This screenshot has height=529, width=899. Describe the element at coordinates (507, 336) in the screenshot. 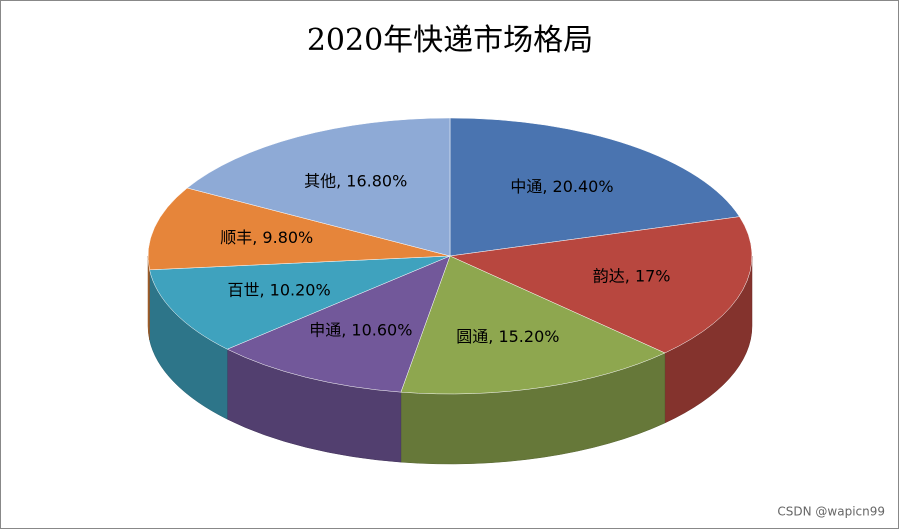

I see `data-label: 圆通, 15.20%` at that location.